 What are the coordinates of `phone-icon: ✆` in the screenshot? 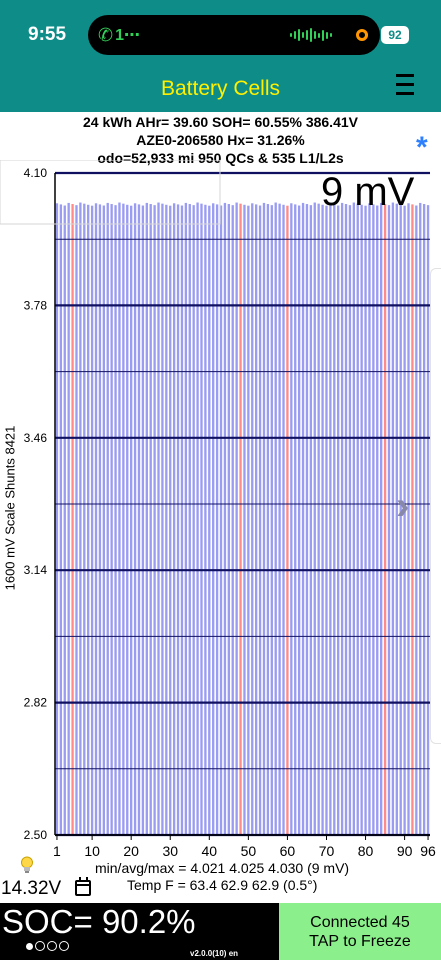 It's located at (106, 34).